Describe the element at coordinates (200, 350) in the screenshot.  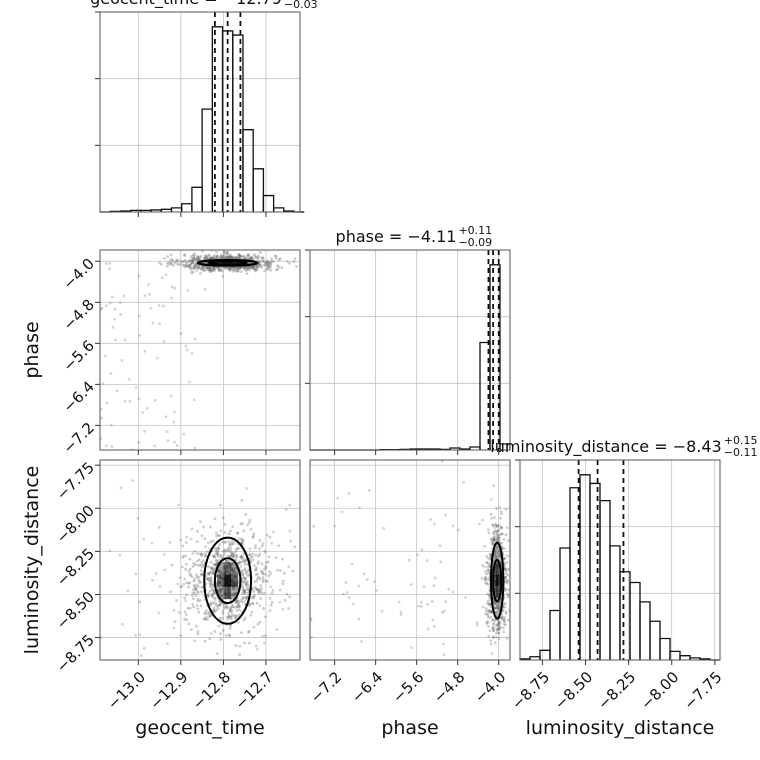
I see `panel-frame` at that location.